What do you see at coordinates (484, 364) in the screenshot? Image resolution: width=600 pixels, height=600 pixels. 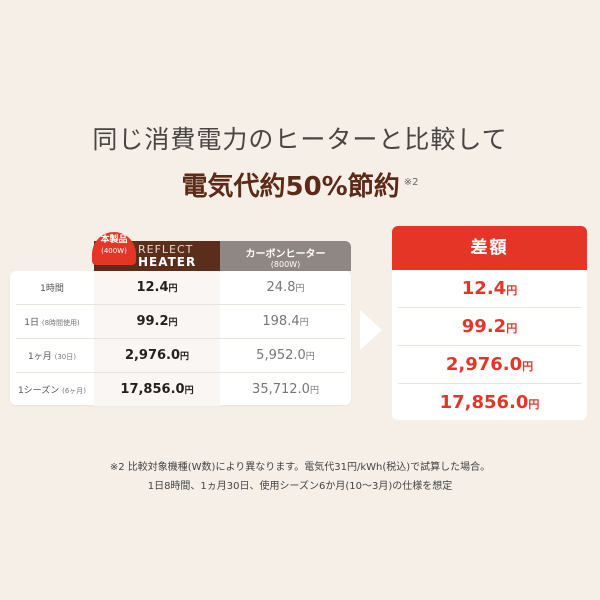 I see `difference-amount: 2,976.0` at bounding box center [484, 364].